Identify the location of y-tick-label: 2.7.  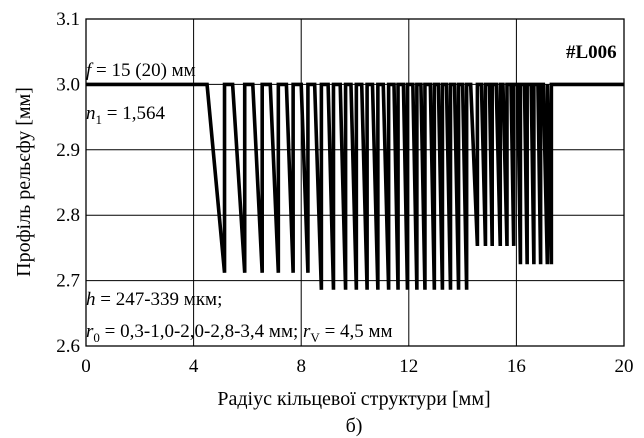
(68, 281).